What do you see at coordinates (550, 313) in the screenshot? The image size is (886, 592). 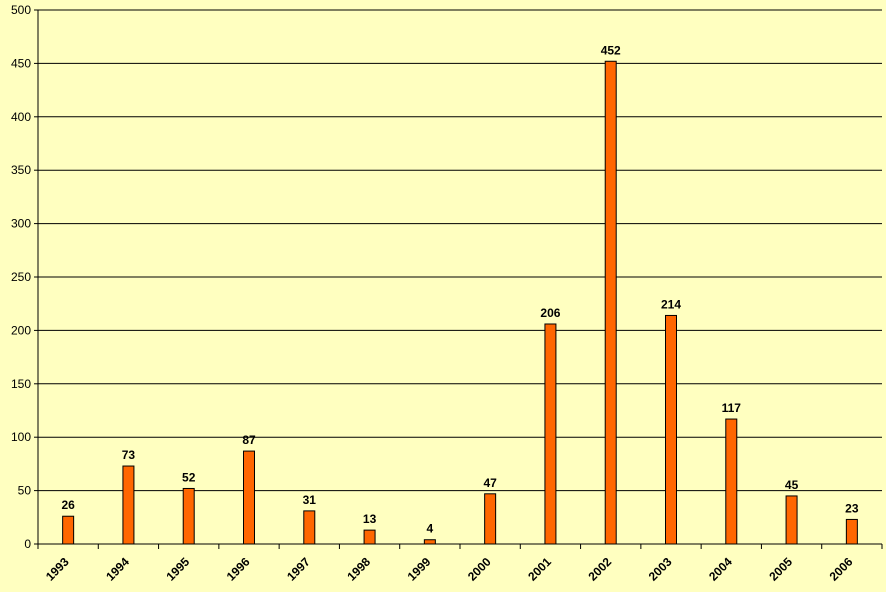 I see `data-label-2001: 206` at bounding box center [550, 313].